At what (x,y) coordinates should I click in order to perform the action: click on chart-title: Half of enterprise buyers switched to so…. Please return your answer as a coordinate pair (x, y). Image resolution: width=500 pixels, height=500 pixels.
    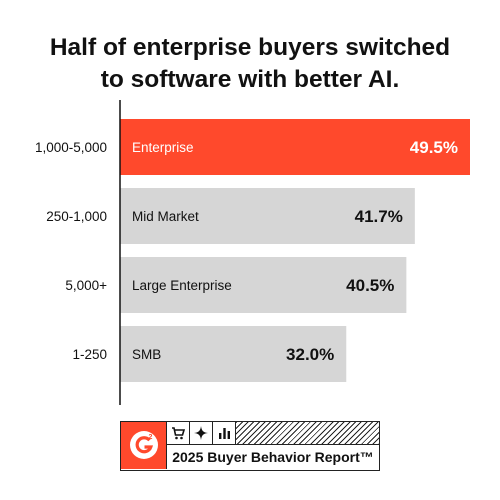
    Looking at the image, I should click on (250, 64).